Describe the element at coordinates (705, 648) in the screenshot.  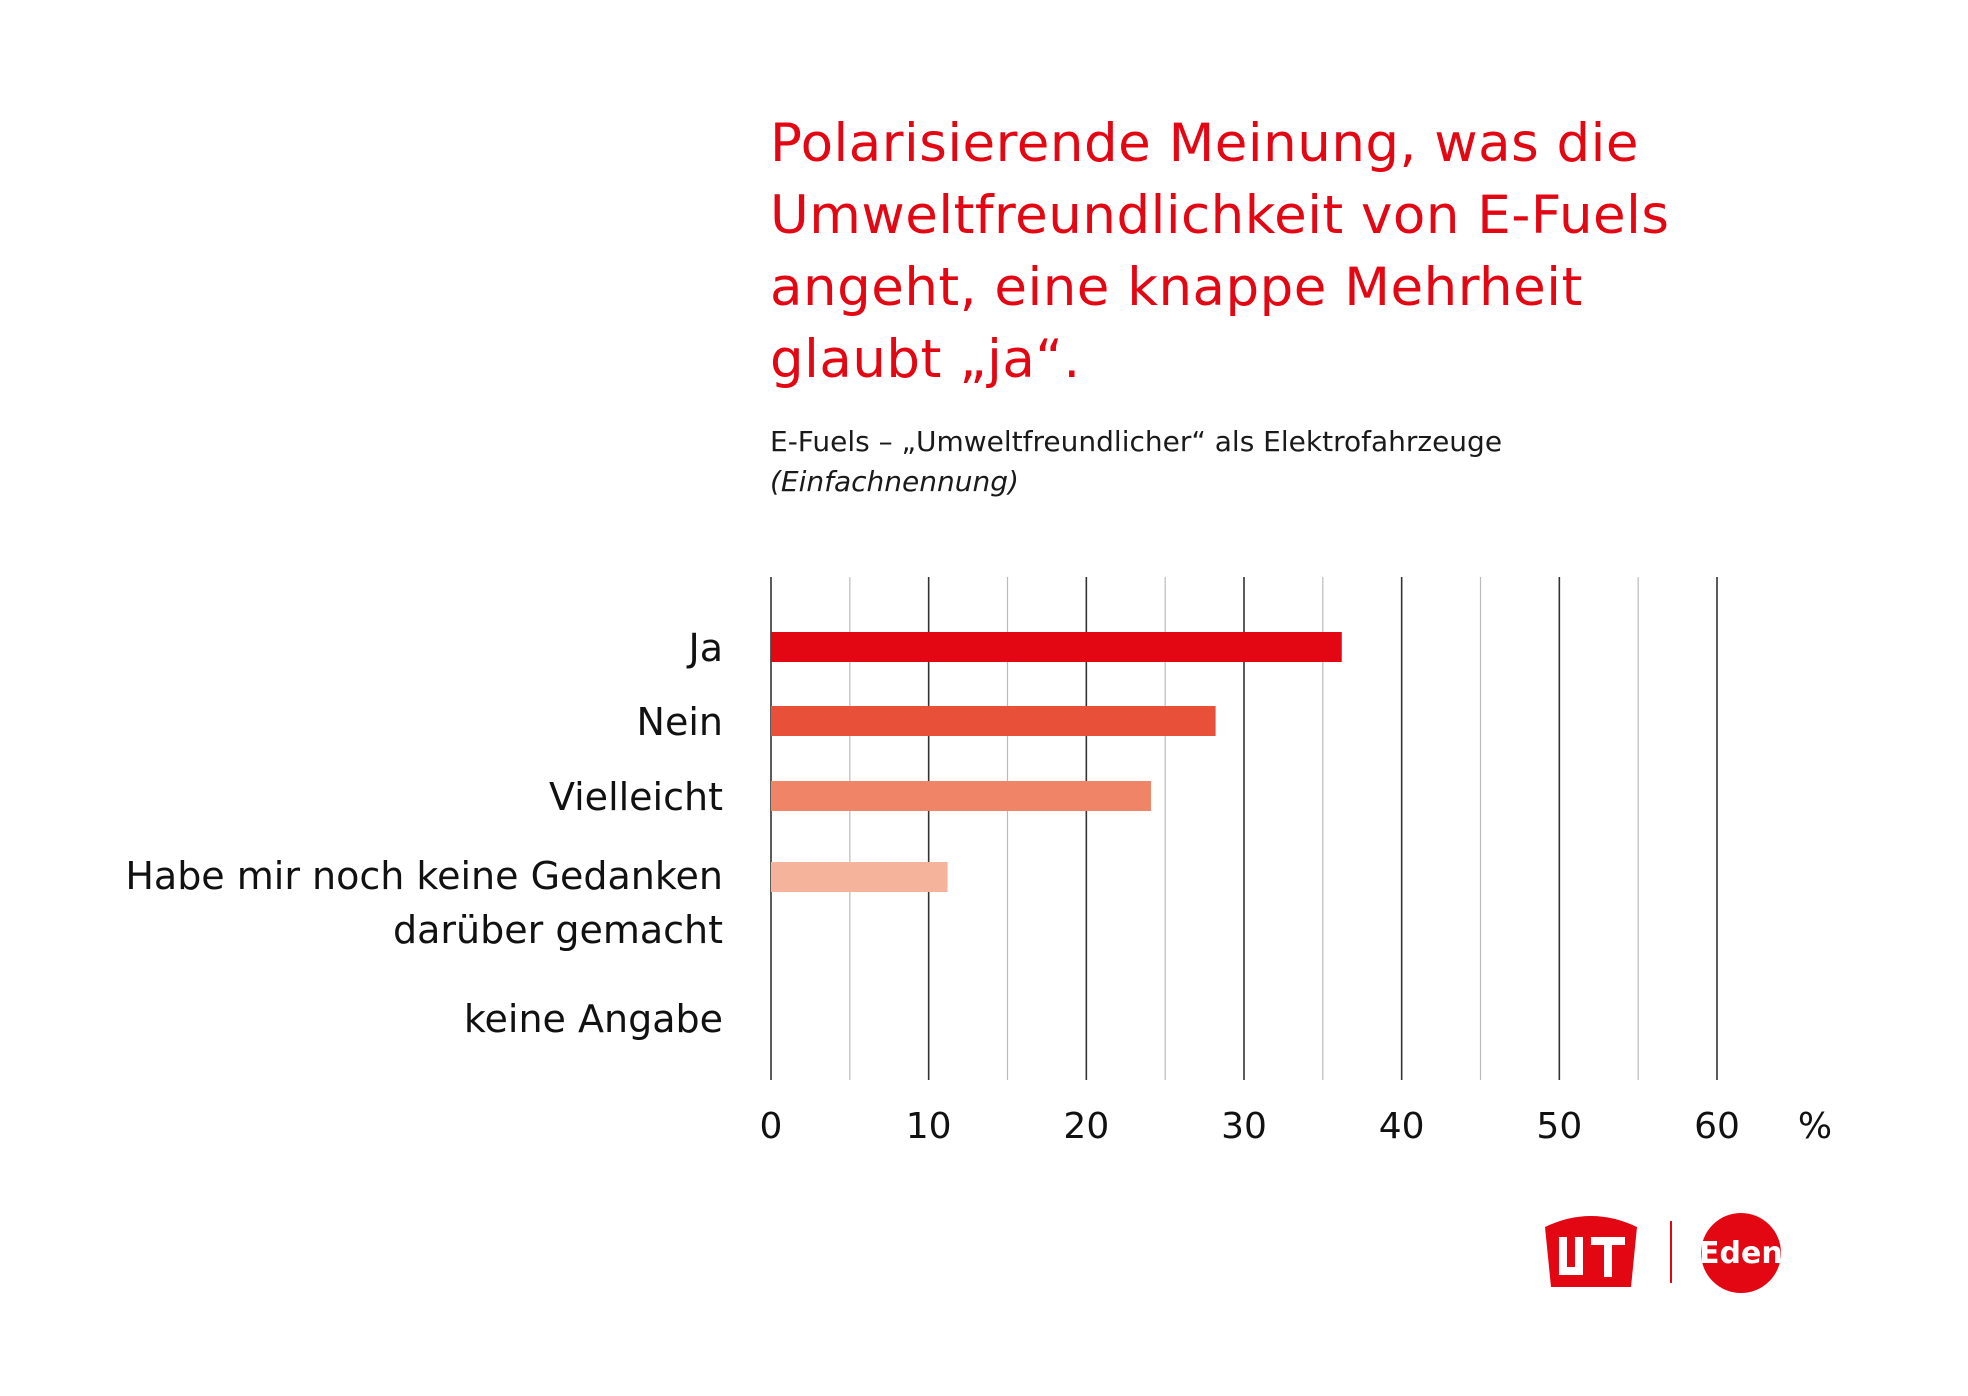
I see `category-label: Ja` at that location.